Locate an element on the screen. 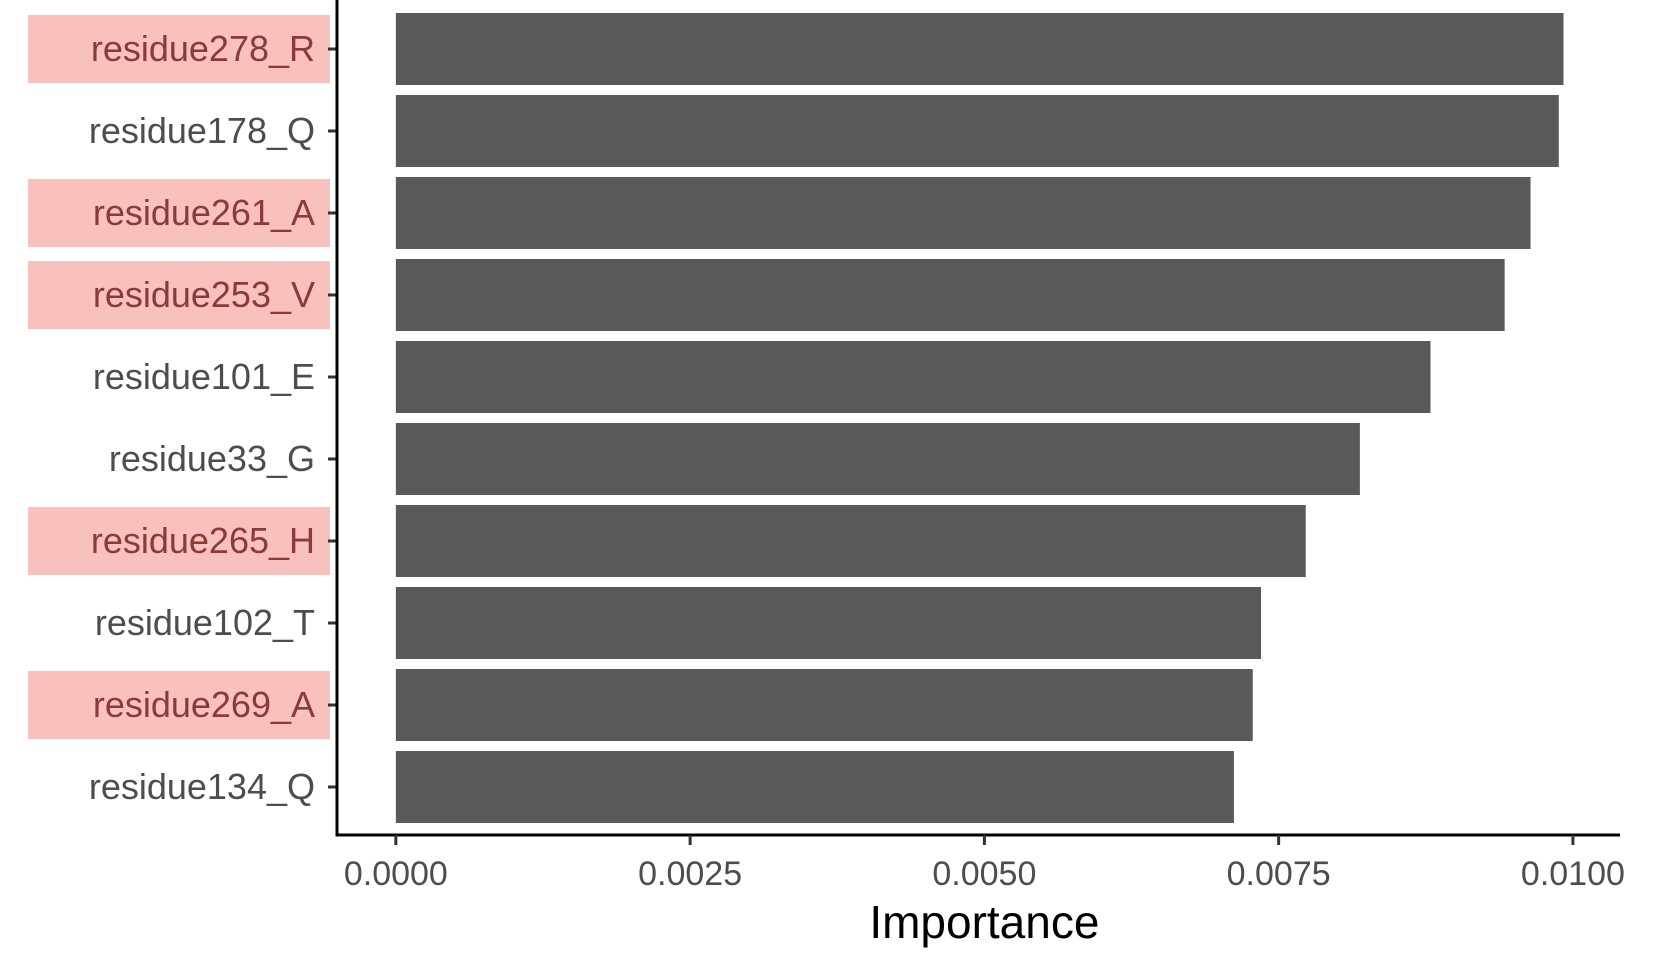 The height and width of the screenshot is (958, 1658). x-tick-label: 0.0075 is located at coordinates (1279, 874).